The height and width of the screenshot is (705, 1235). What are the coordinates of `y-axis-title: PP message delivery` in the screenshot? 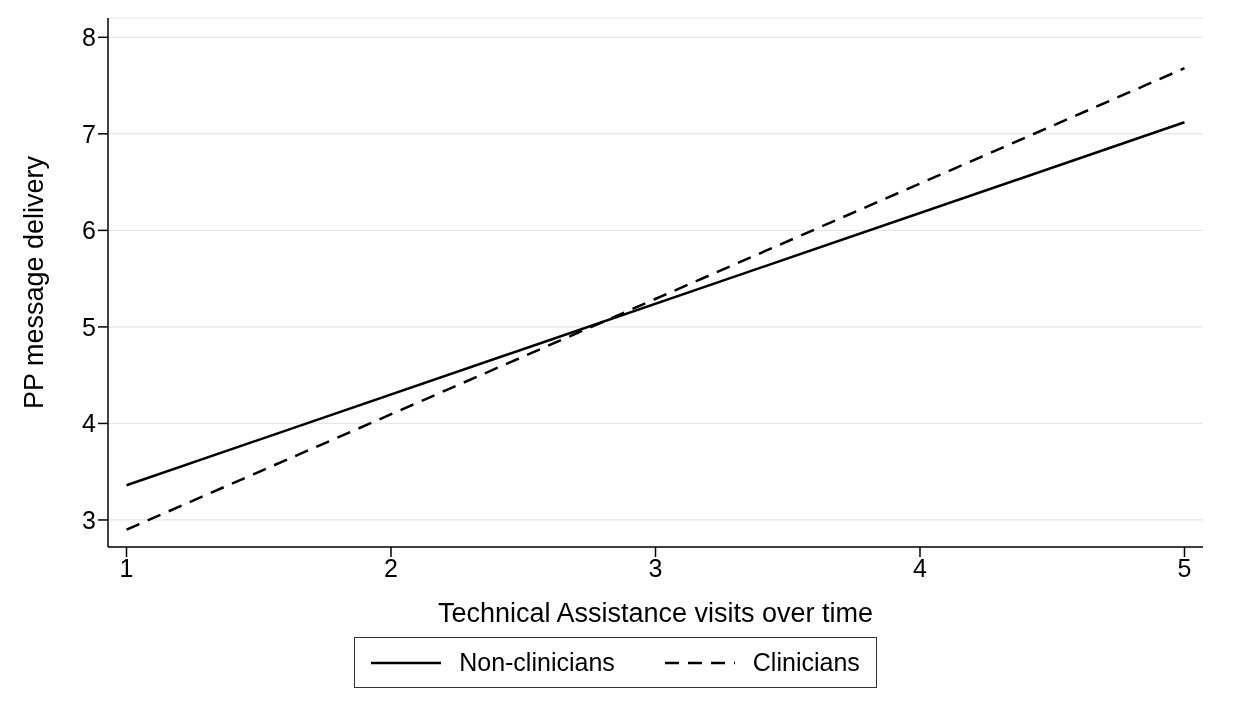 It's located at (33, 282).